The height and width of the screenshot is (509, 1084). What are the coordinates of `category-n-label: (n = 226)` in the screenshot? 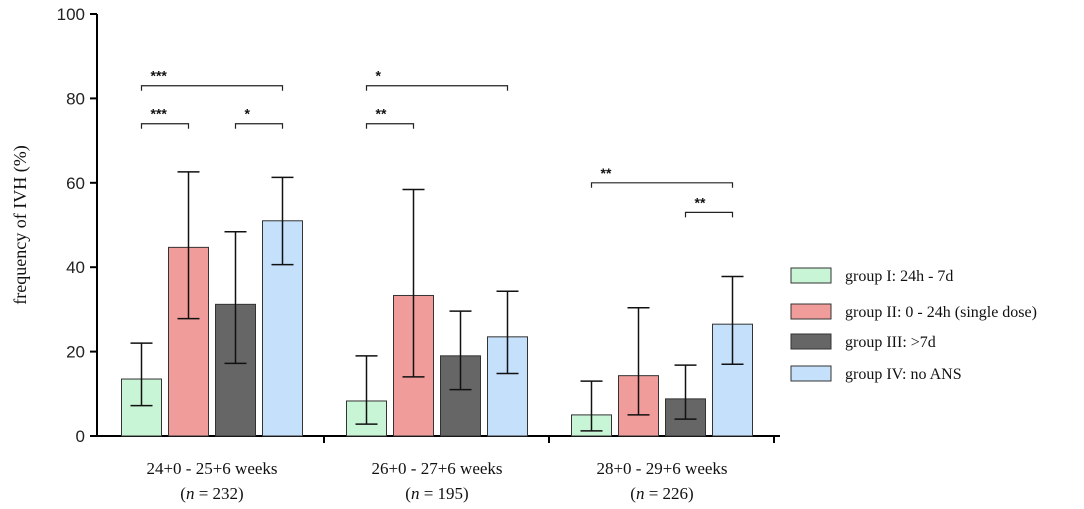 It's located at (661, 493).